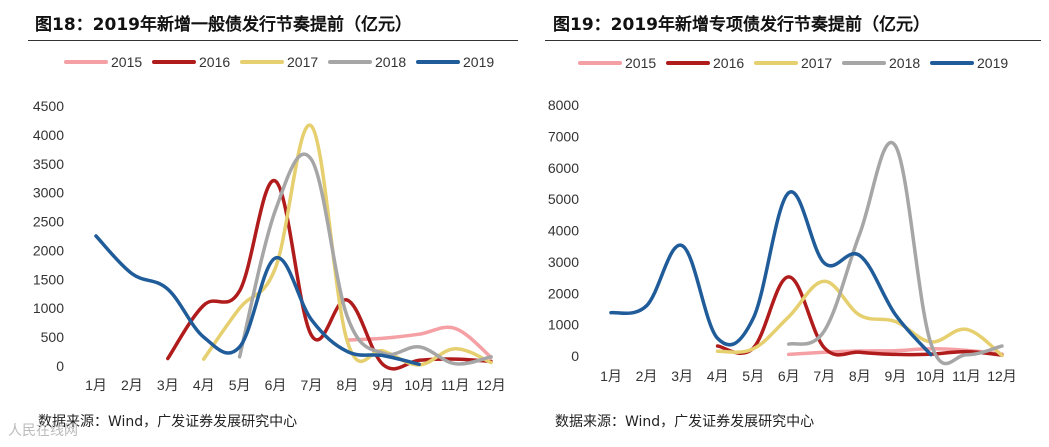 Image resolution: width=1049 pixels, height=447 pixels. Describe the element at coordinates (563, 325) in the screenshot. I see `right-y-tick-label: 1000` at that location.